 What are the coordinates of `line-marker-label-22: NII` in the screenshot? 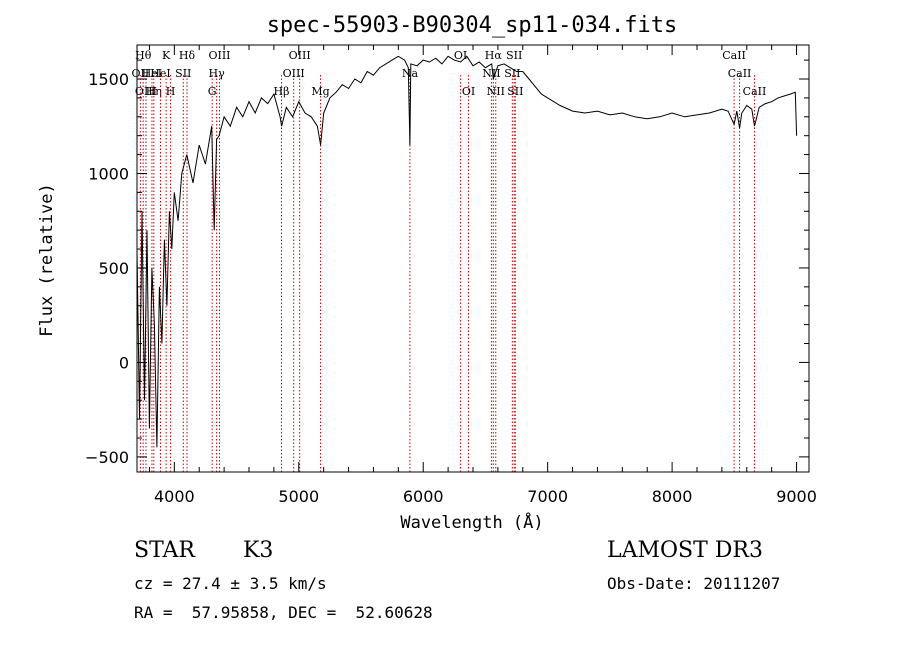 It's located at (496, 91).